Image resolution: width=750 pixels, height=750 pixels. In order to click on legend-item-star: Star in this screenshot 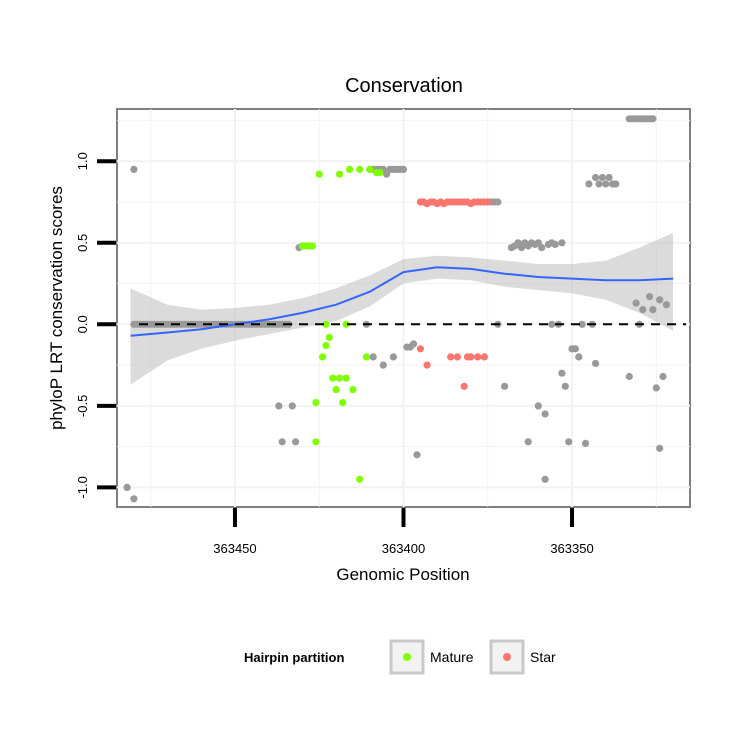, I will do `click(522, 657)`.